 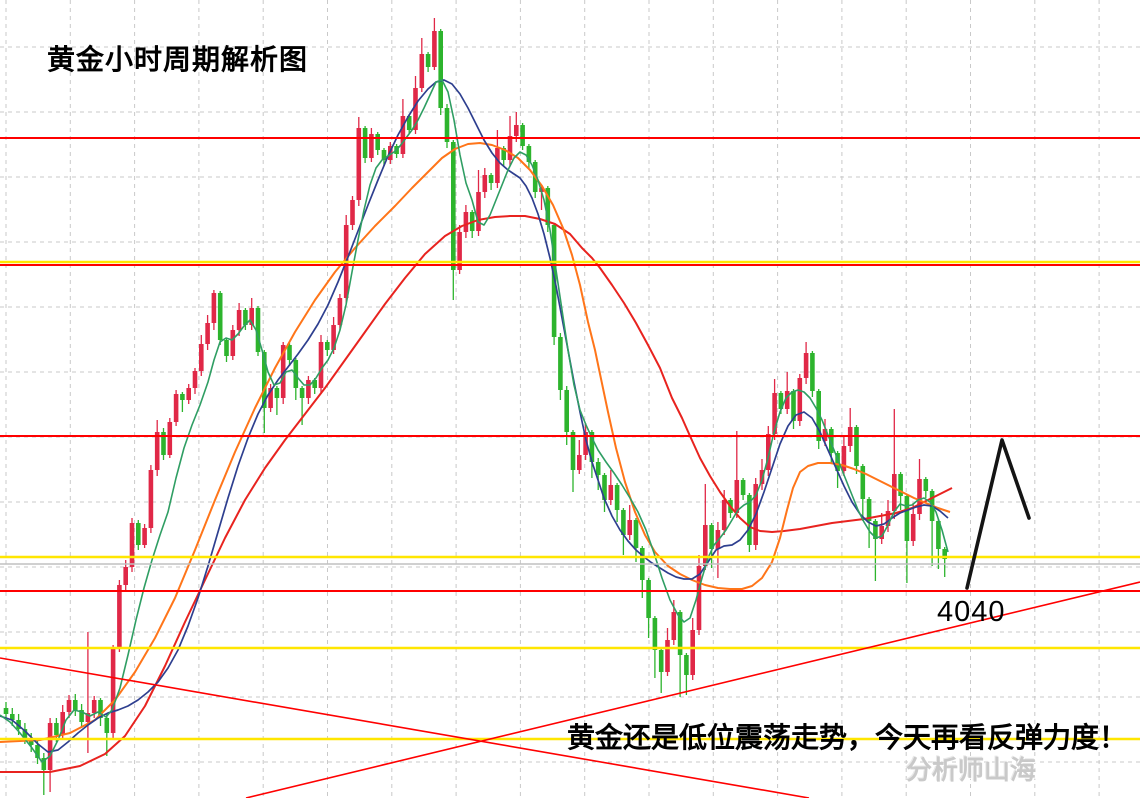 What do you see at coordinates (405, 727) in the screenshot?
I see `descending-trendline` at bounding box center [405, 727].